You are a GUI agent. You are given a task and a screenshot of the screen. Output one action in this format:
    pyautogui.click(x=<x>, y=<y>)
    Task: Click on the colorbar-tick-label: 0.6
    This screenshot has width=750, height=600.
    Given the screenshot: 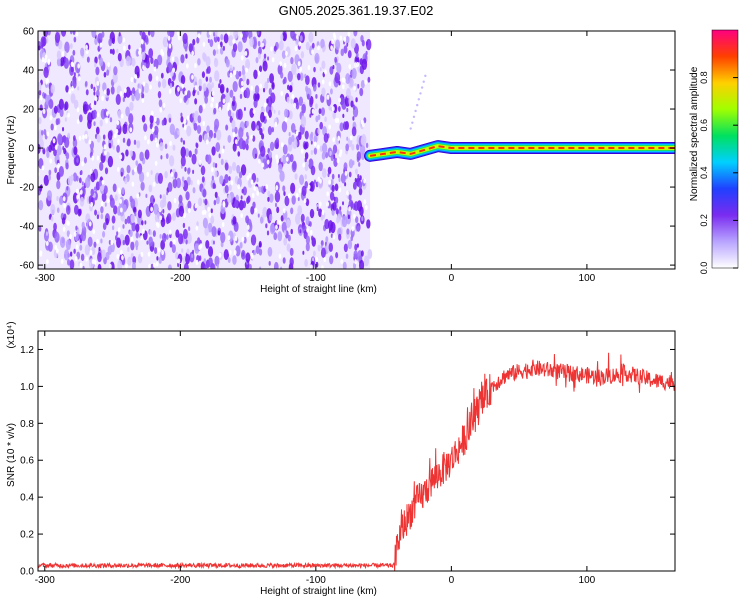 What is the action you would take?
    pyautogui.click(x=704, y=125)
    